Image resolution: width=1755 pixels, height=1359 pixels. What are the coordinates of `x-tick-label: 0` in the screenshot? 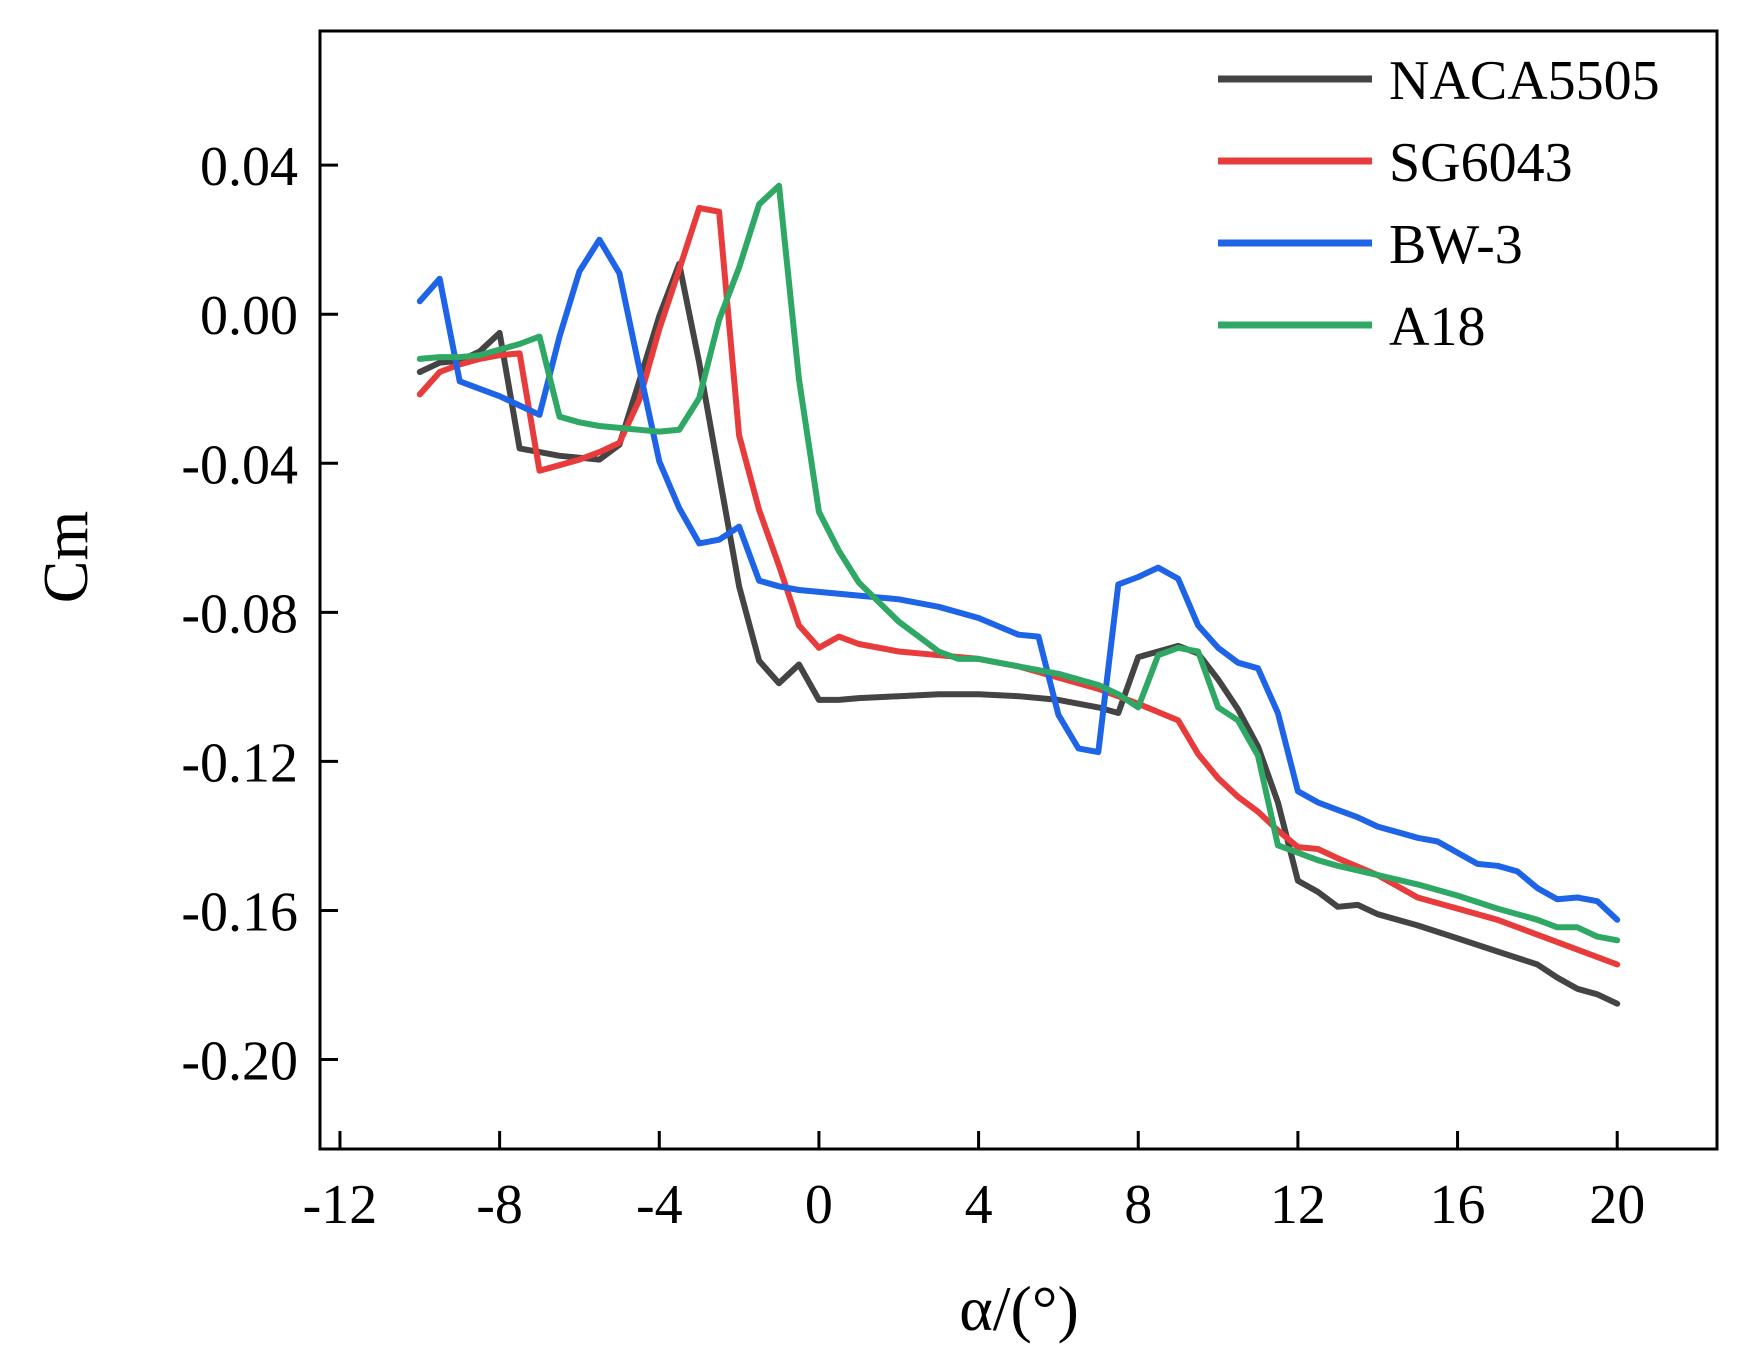 It's located at (819, 1205).